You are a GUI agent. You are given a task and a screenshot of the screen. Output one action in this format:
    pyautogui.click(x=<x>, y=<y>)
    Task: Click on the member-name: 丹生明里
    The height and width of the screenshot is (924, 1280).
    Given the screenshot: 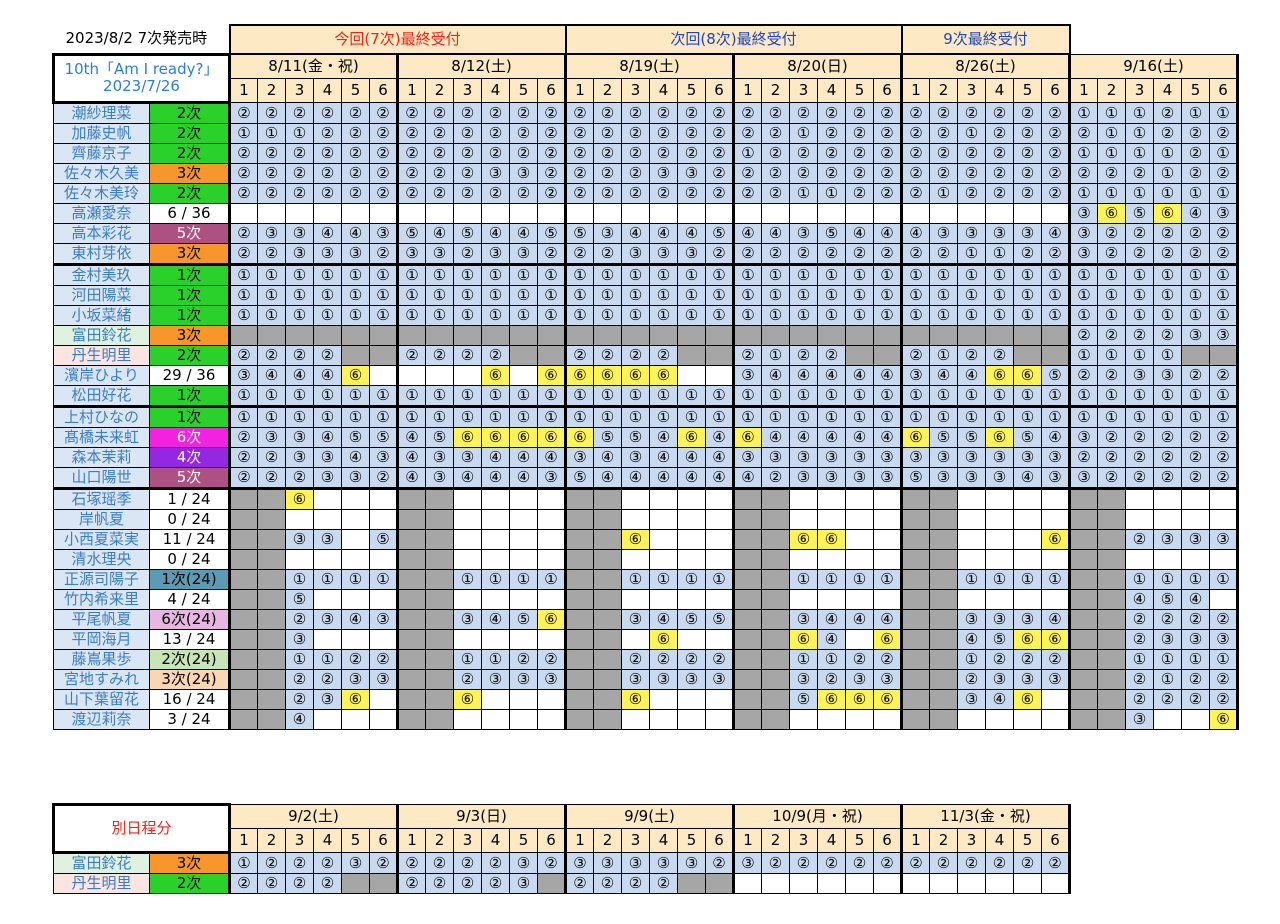 What is the action you would take?
    pyautogui.click(x=101, y=355)
    